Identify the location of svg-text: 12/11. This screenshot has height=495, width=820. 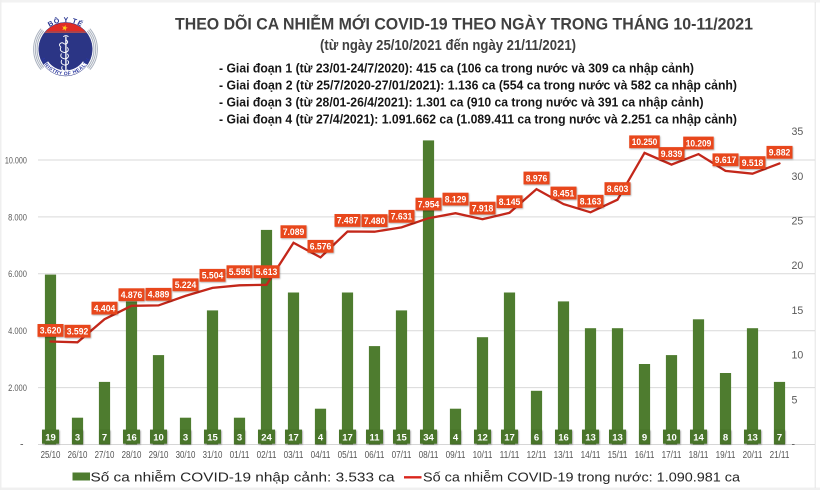
(537, 455).